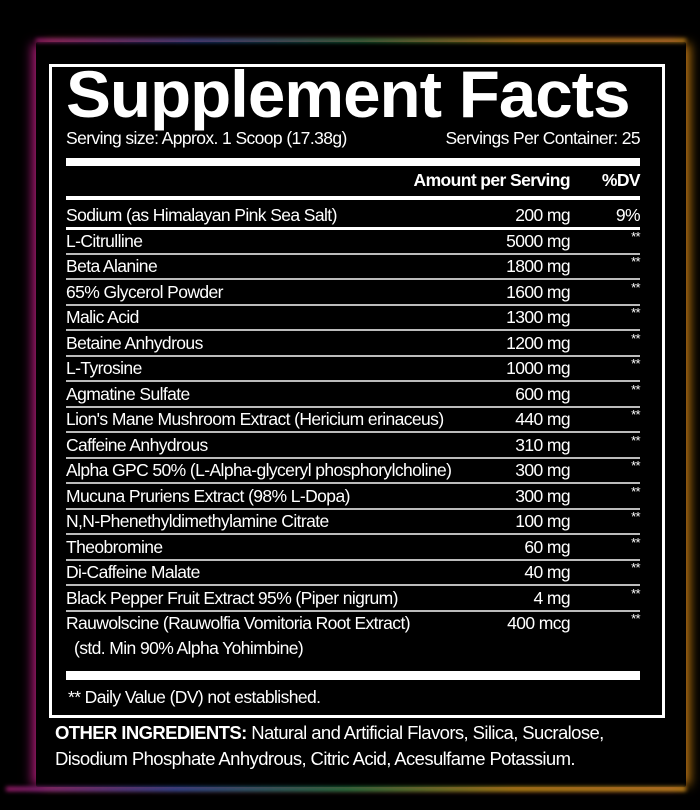  Describe the element at coordinates (547, 572) in the screenshot. I see `ingredient-amount: 40 mg` at that location.